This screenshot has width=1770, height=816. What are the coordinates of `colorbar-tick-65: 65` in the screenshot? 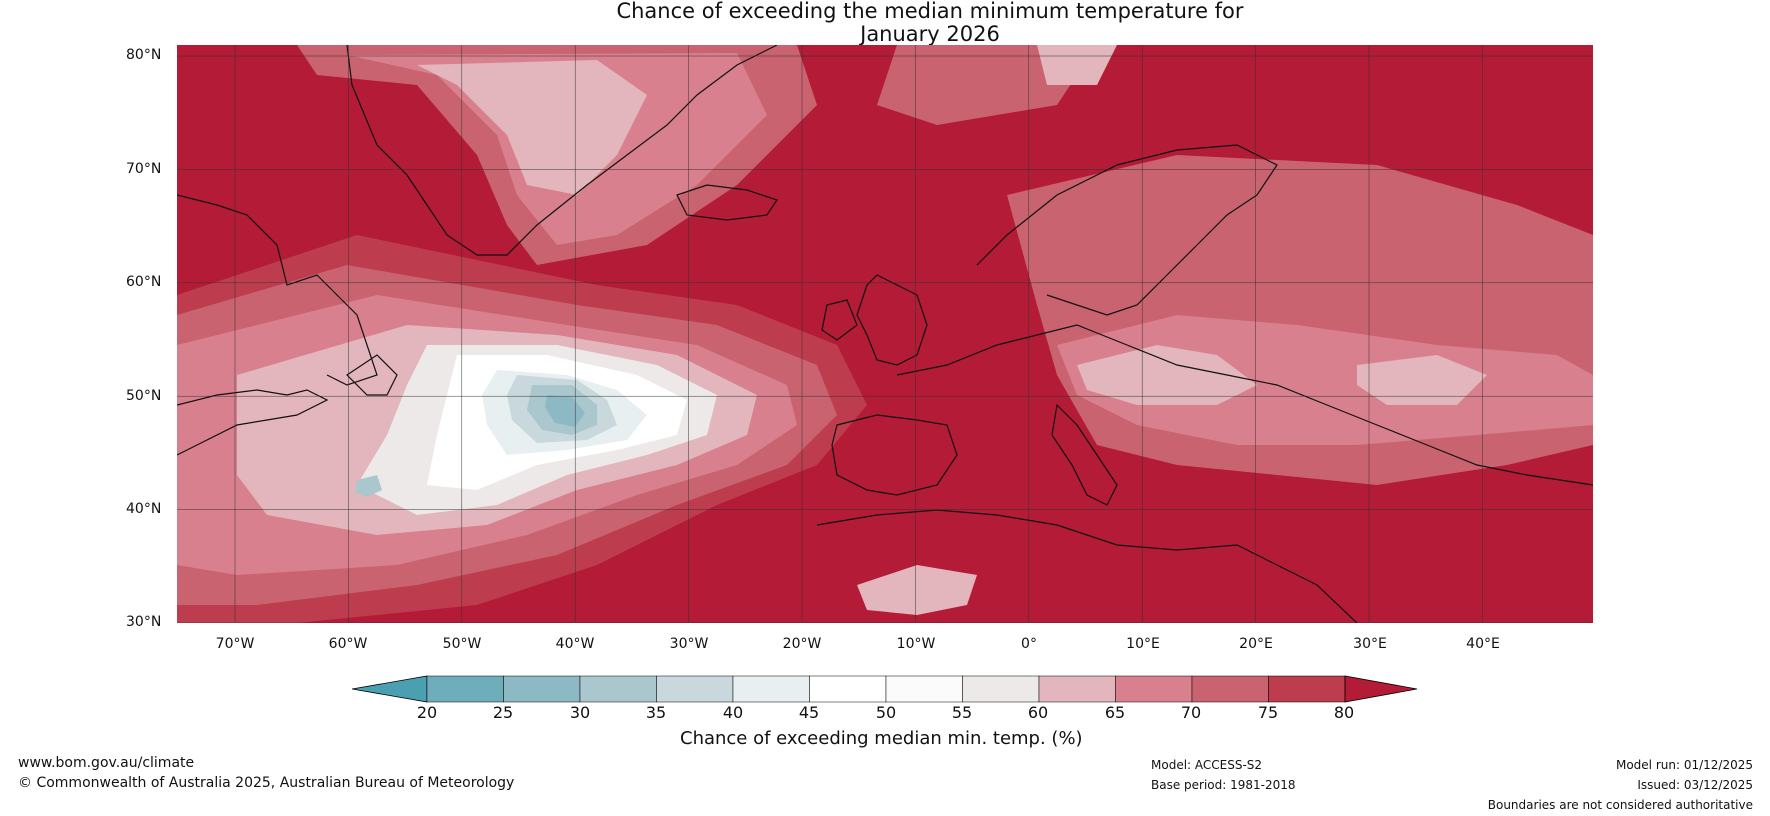 It's located at (1115, 712).